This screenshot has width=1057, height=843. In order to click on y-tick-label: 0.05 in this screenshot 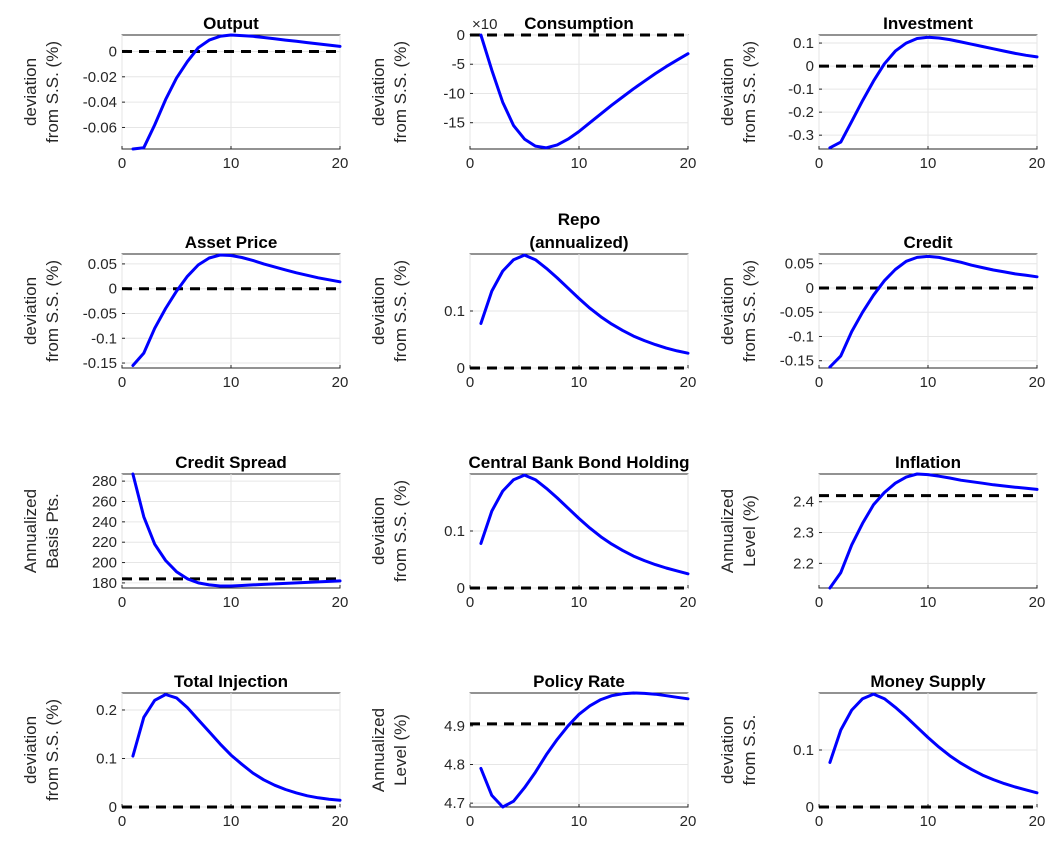, I will do `click(102, 264)`.